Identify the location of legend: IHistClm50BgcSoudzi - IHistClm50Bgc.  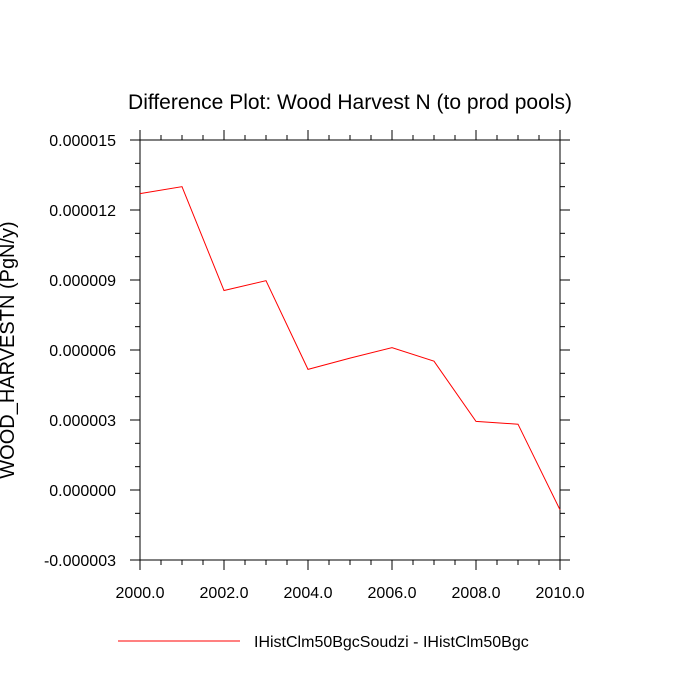
(323, 642).